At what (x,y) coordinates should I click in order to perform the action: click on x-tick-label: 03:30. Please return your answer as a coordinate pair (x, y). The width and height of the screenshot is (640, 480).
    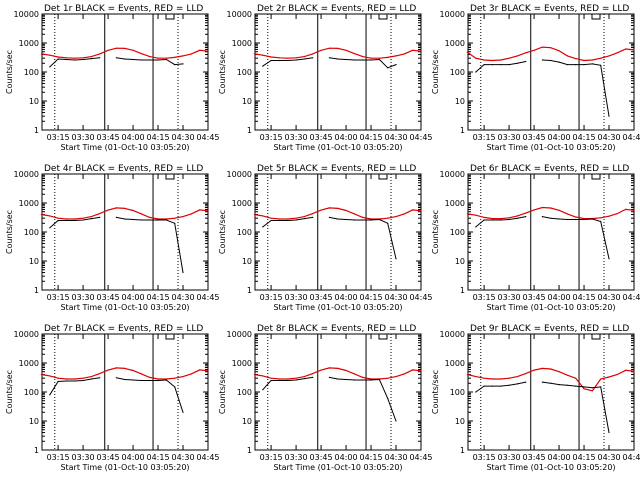
    Looking at the image, I should click on (509, 137).